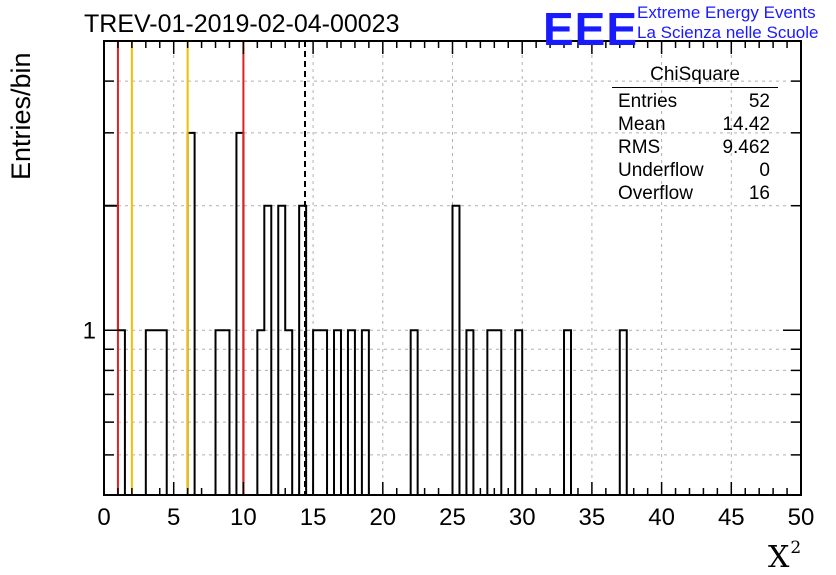  I want to click on stats-row-overflow: Overflow 16, so click(695, 193).